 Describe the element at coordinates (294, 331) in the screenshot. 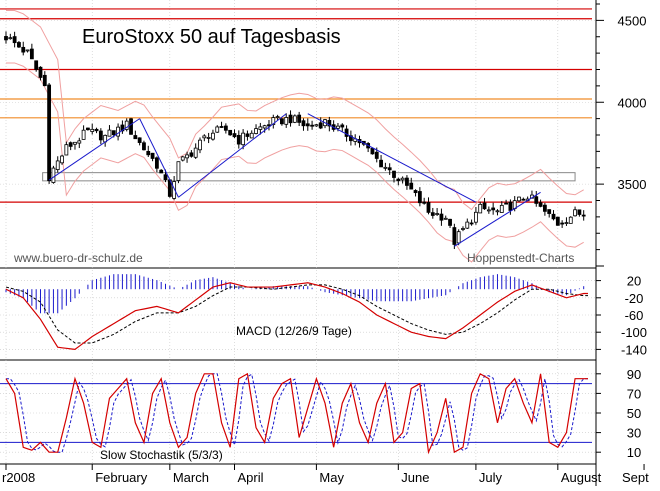

I see `macd-label: MACD (12/26/9 Tage)` at that location.